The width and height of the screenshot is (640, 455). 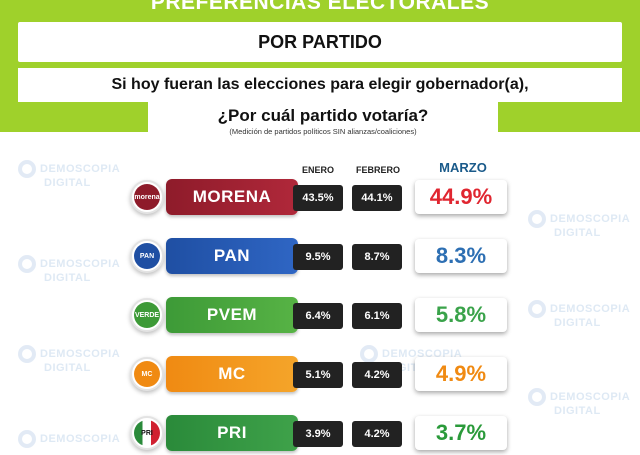 I want to click on mc-logo-icon: MC, so click(x=147, y=374).